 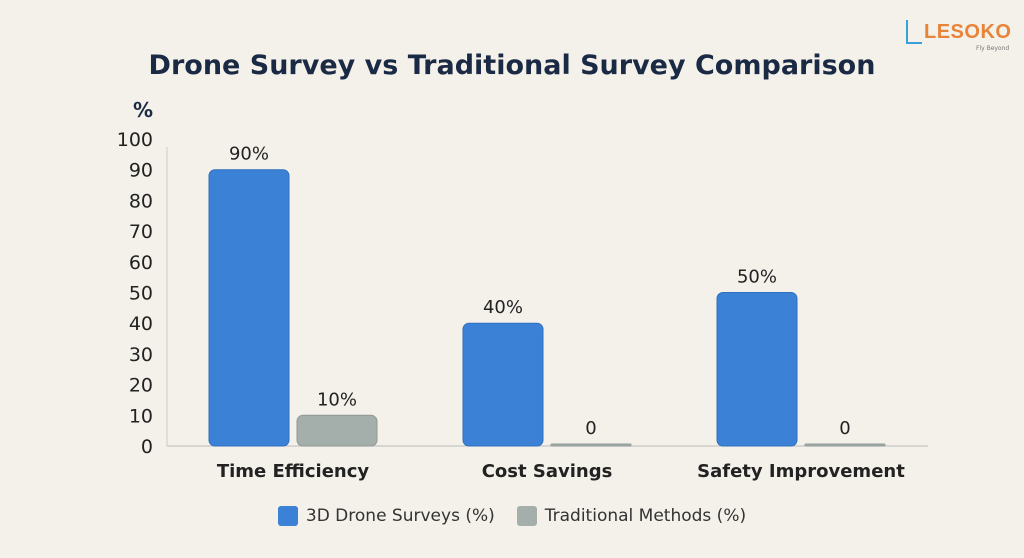 I want to click on data-label: 90%, so click(x=249, y=154).